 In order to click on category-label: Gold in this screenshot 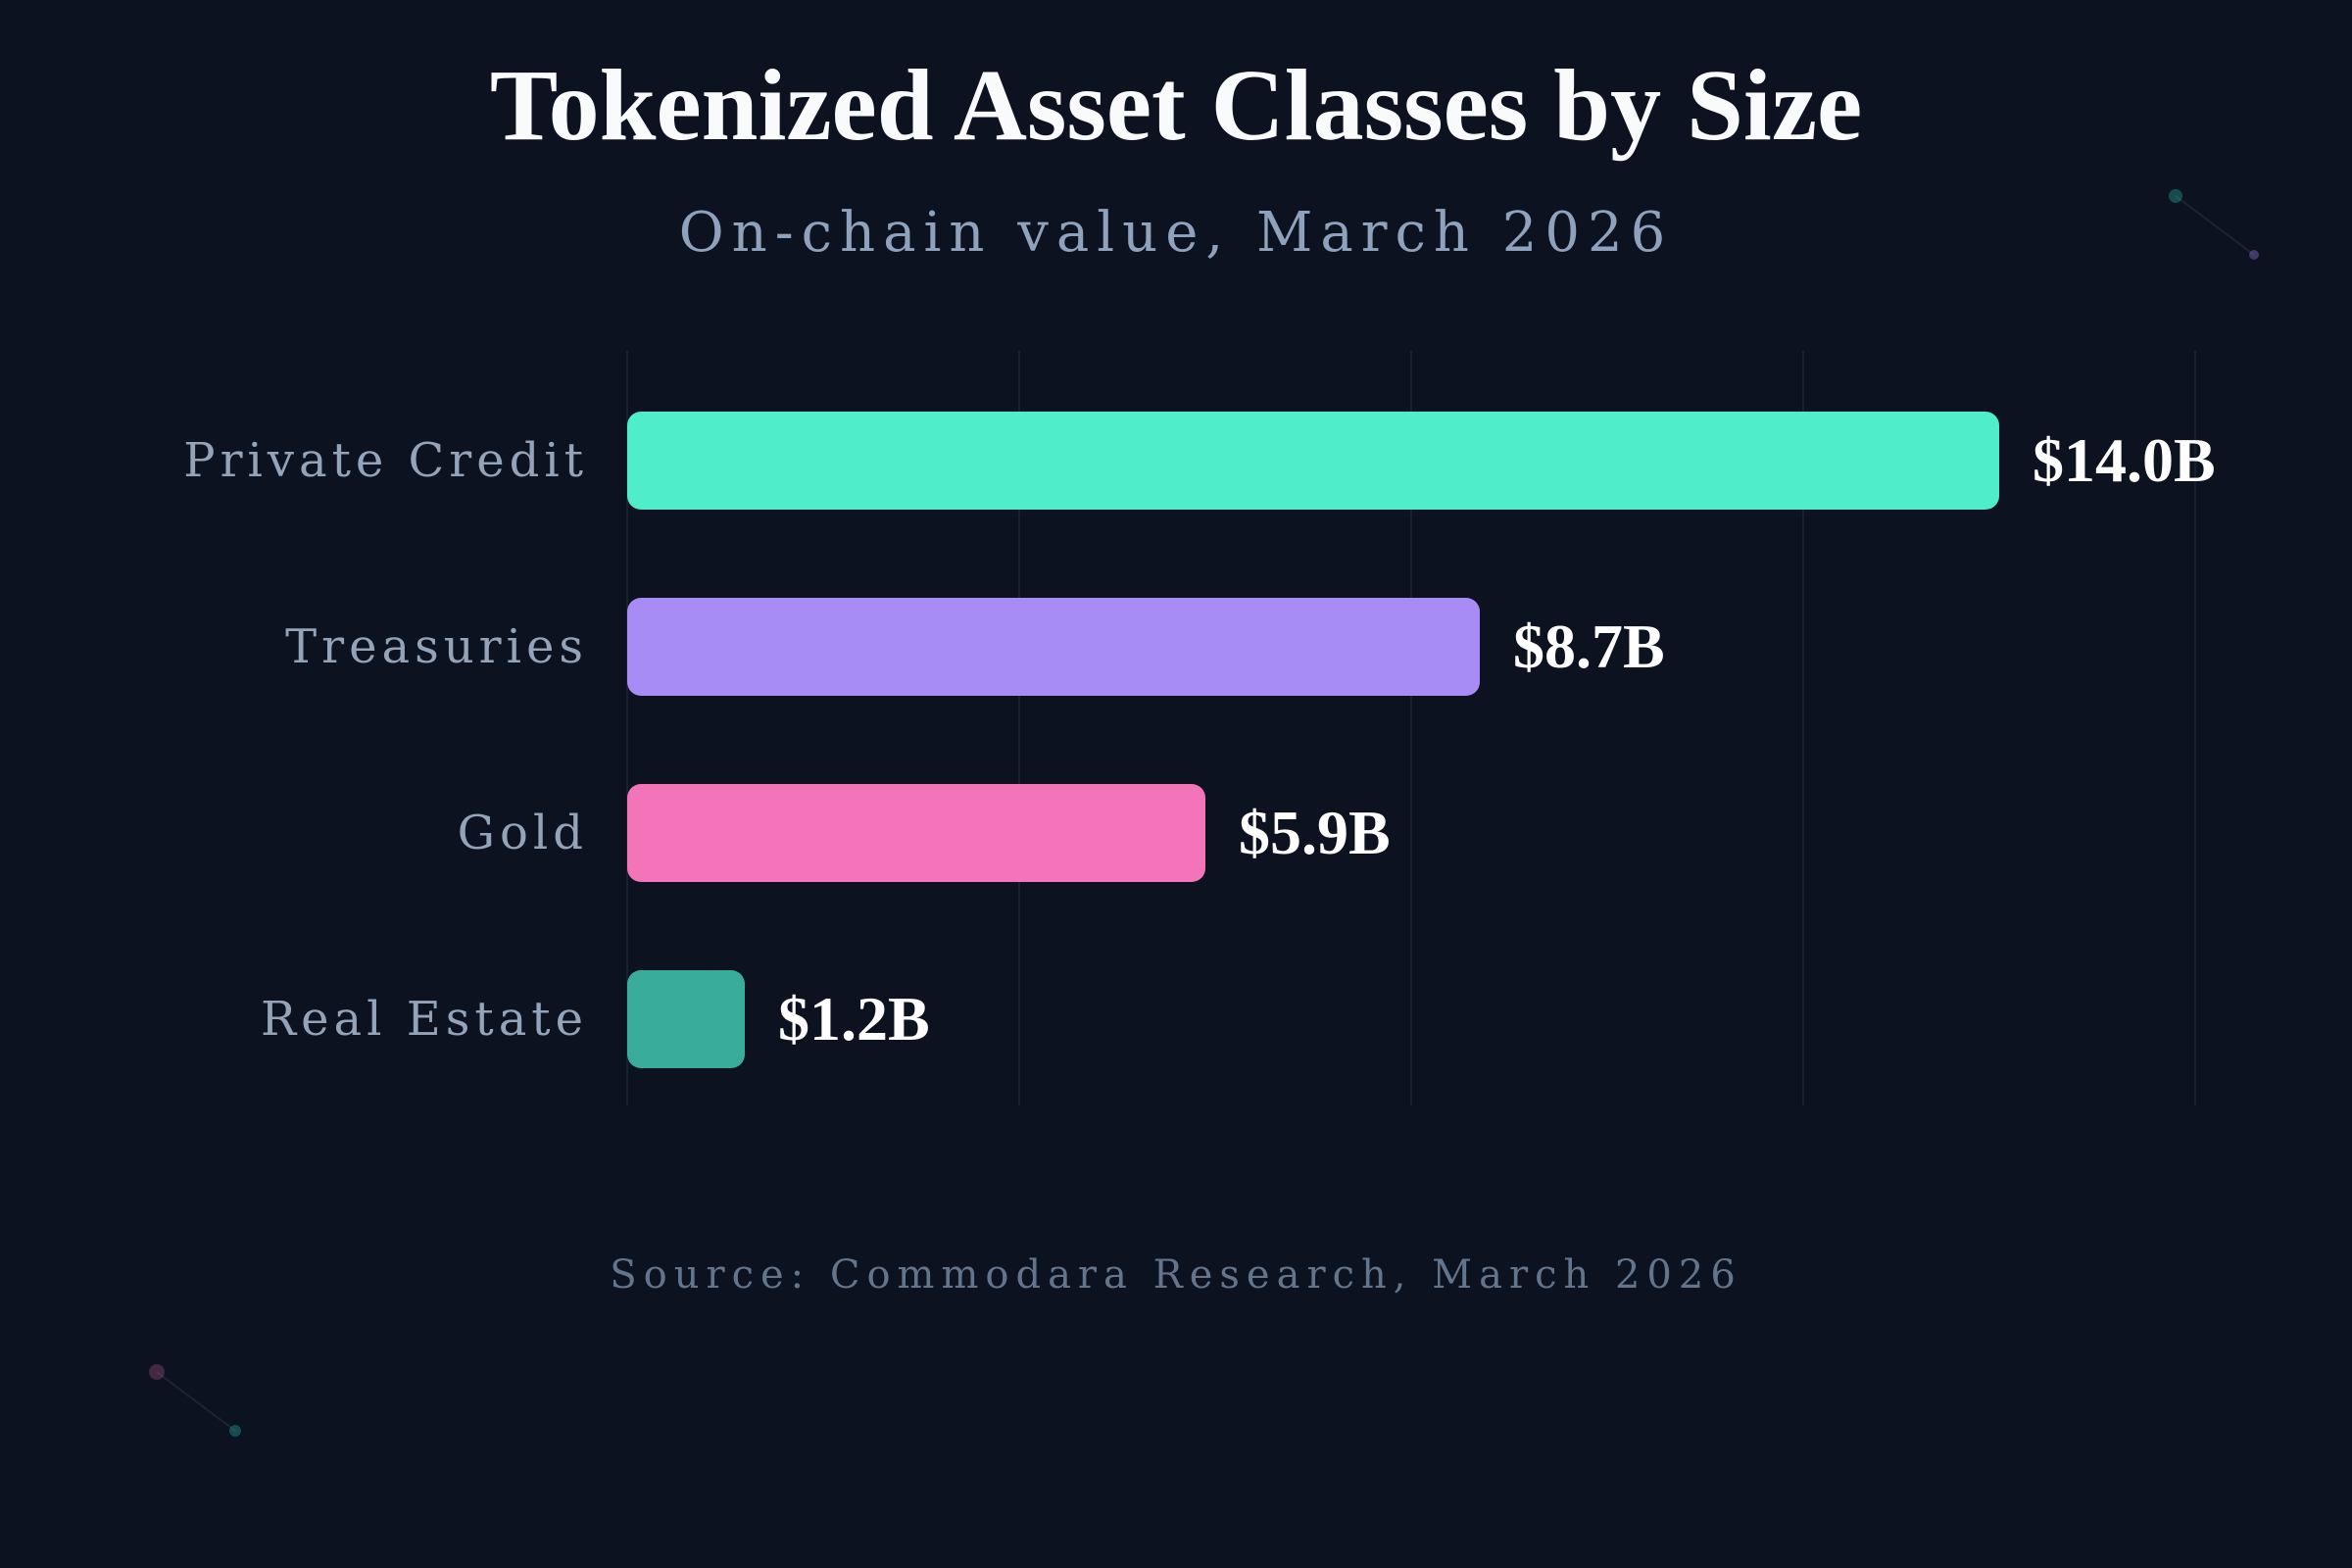, I will do `click(522, 833)`.